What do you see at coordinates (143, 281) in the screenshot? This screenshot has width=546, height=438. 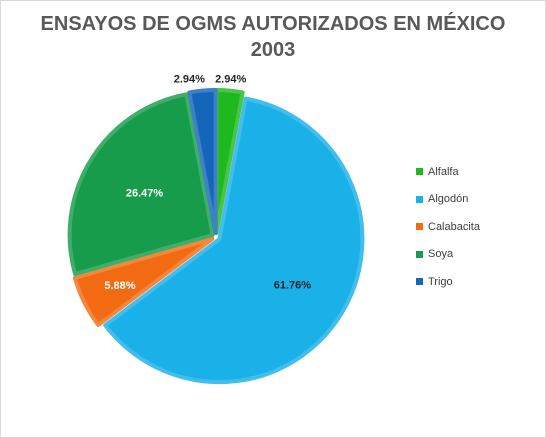 I see `pie-slice-calabacita` at bounding box center [143, 281].